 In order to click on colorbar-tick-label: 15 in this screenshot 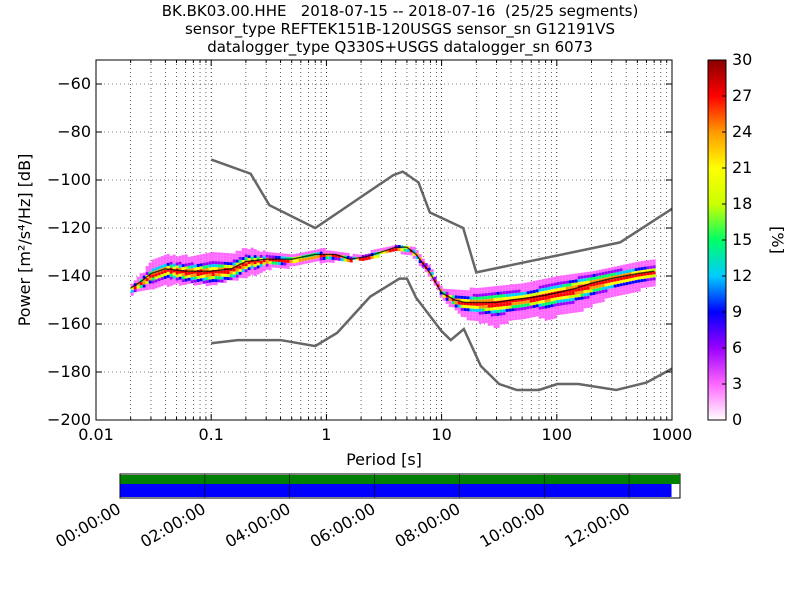, I will do `click(742, 239)`.